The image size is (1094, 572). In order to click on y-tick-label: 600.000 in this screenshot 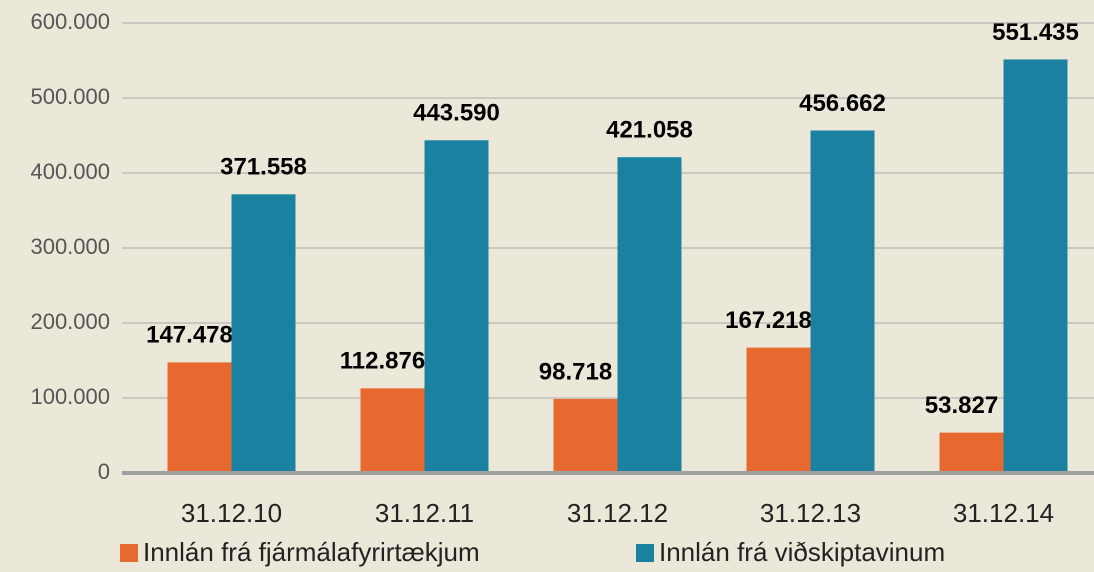, I will do `click(70, 21)`.